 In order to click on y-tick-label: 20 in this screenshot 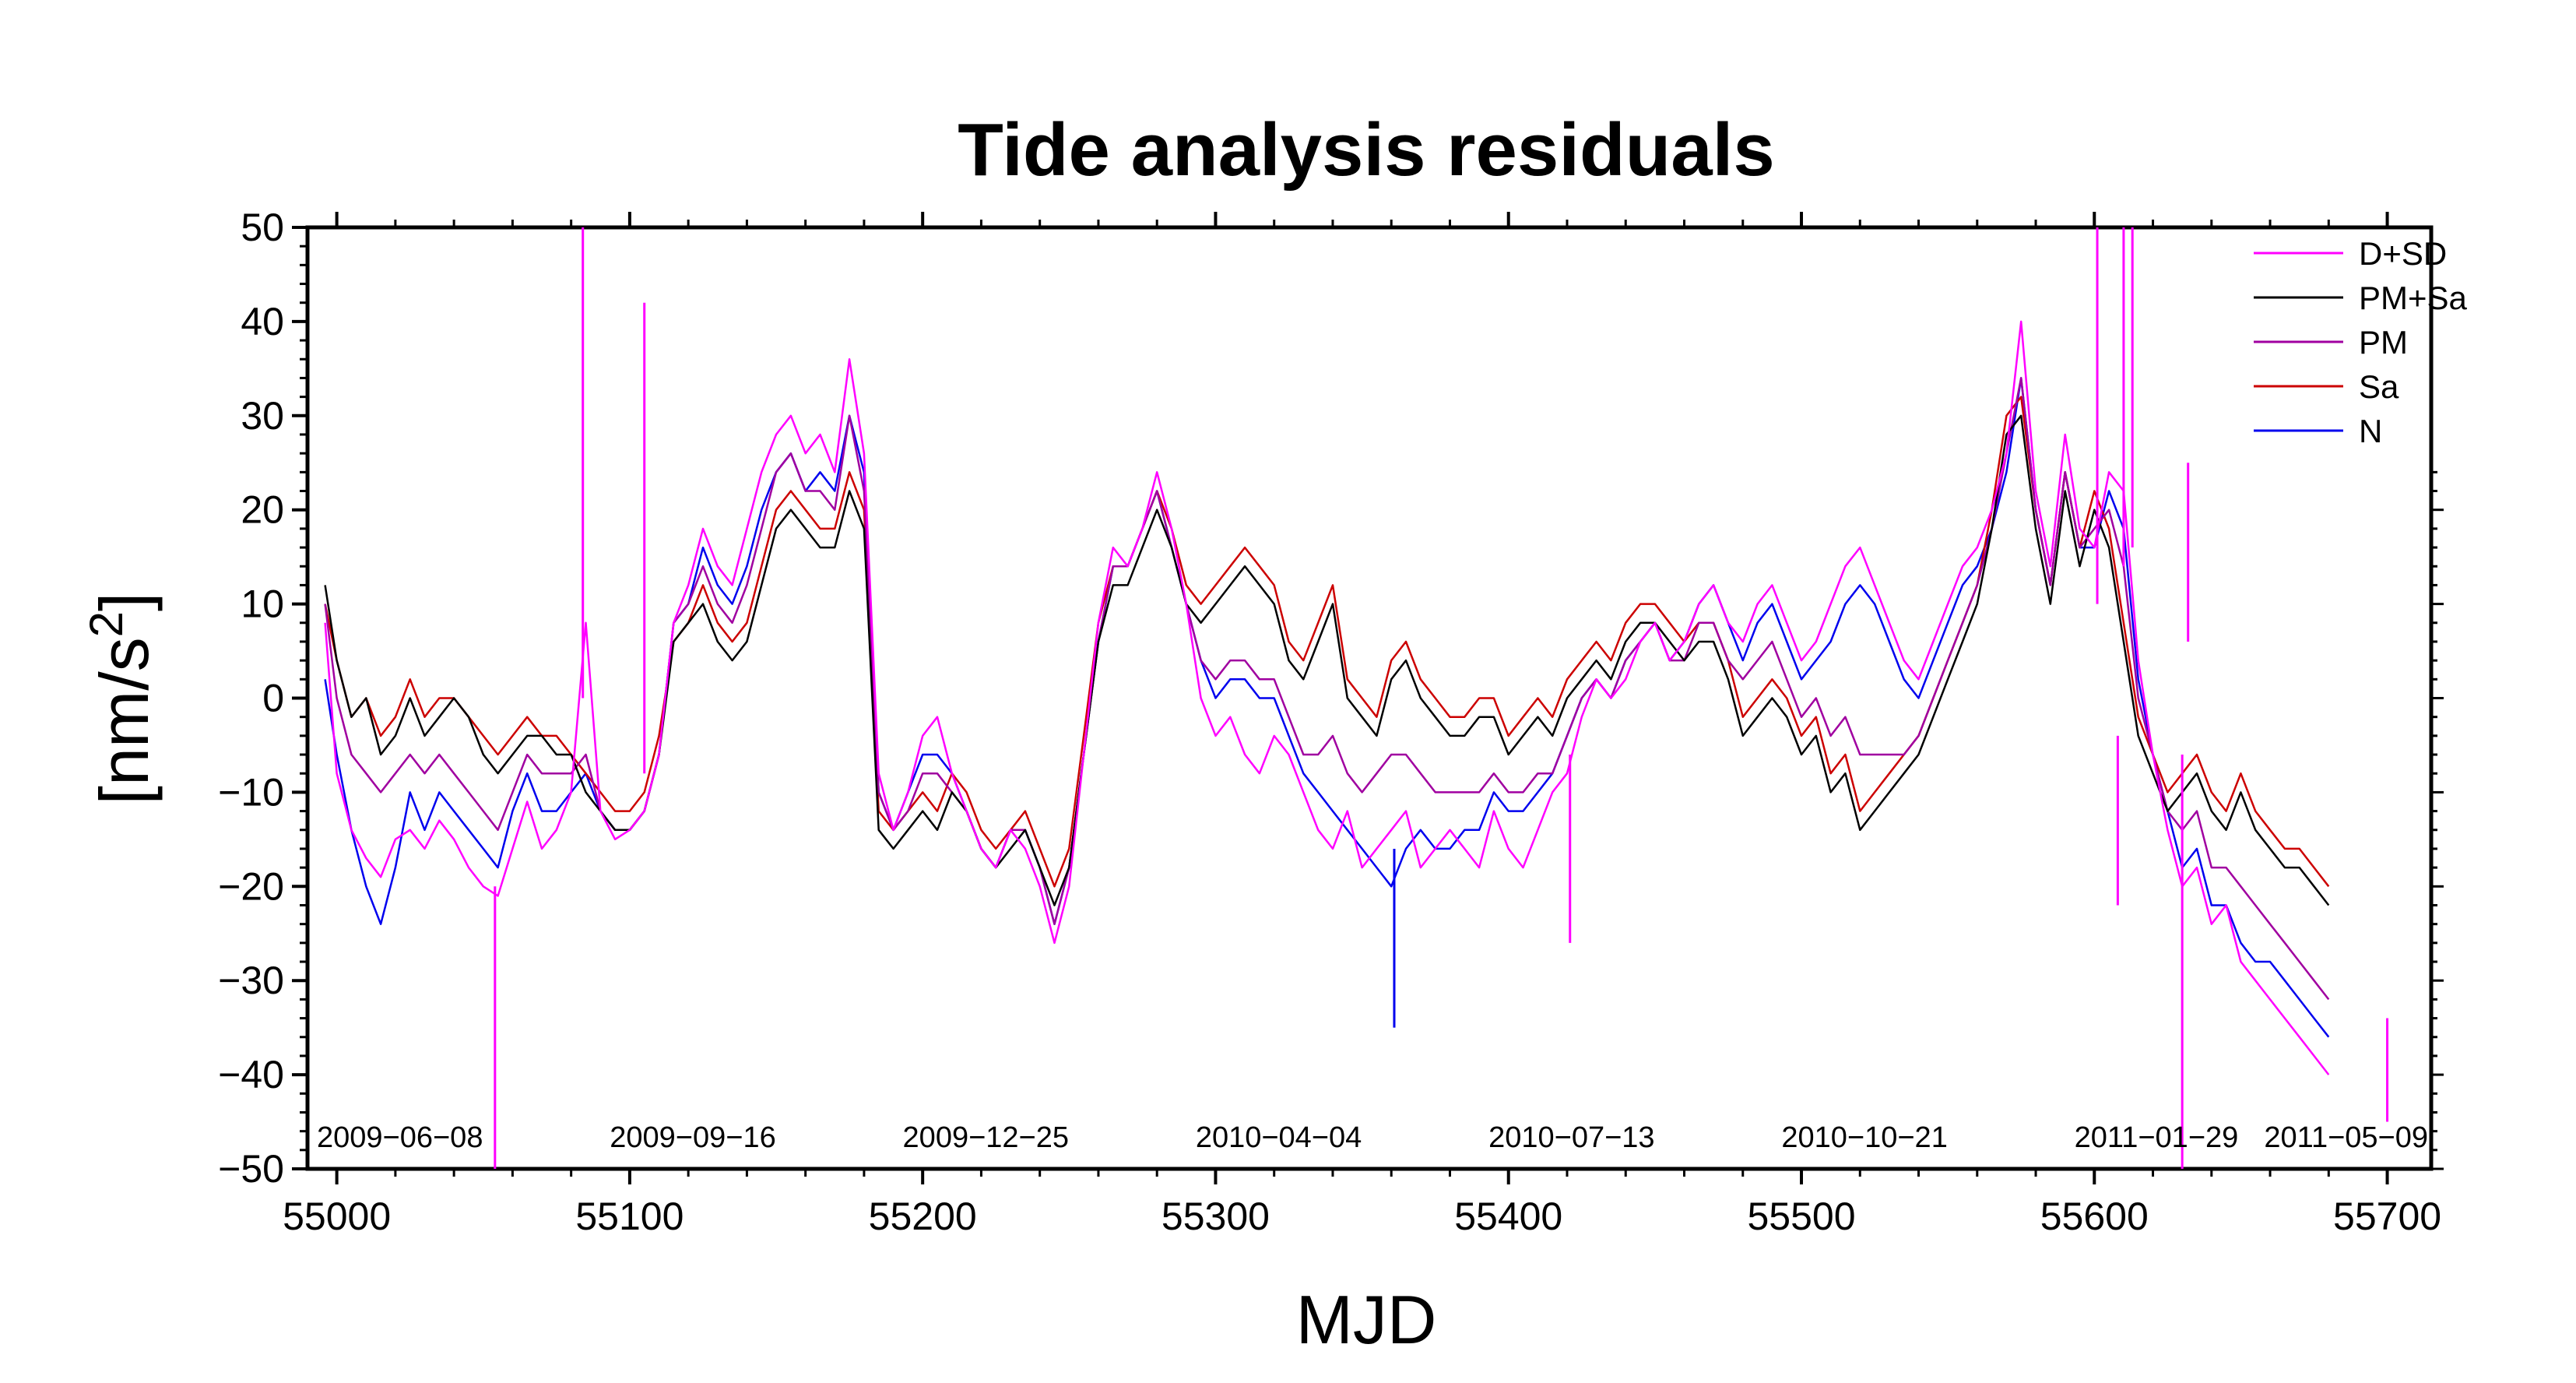, I will do `click(262, 510)`.